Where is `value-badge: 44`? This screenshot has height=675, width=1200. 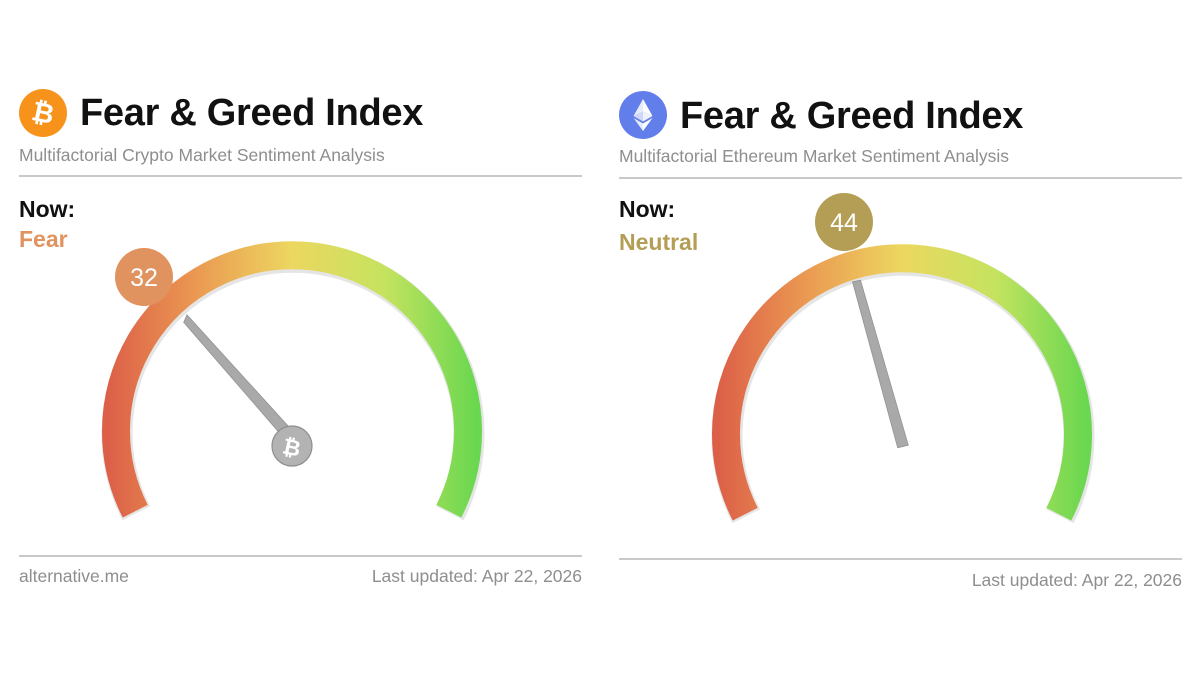 value-badge: 44 is located at coordinates (844, 222).